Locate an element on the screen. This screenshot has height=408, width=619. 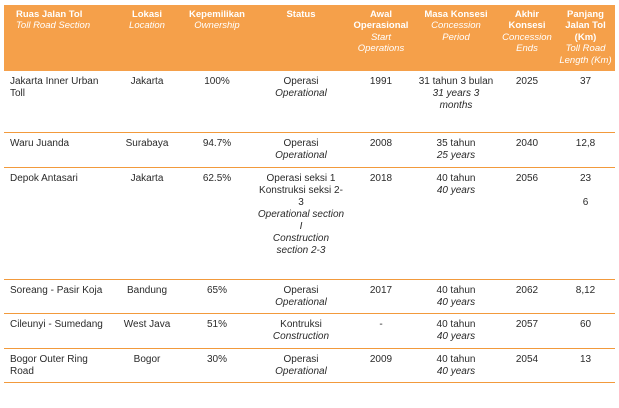
header-status-id: Status is located at coordinates (301, 14).